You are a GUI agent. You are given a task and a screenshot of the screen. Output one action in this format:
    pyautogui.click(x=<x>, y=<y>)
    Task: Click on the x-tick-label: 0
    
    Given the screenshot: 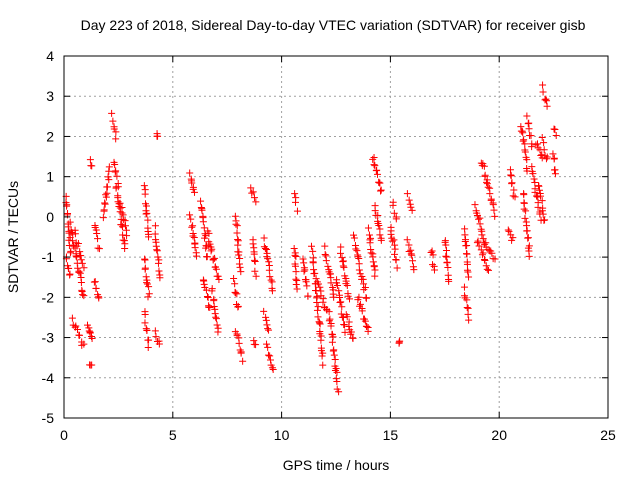 What is the action you would take?
    pyautogui.click(x=64, y=435)
    